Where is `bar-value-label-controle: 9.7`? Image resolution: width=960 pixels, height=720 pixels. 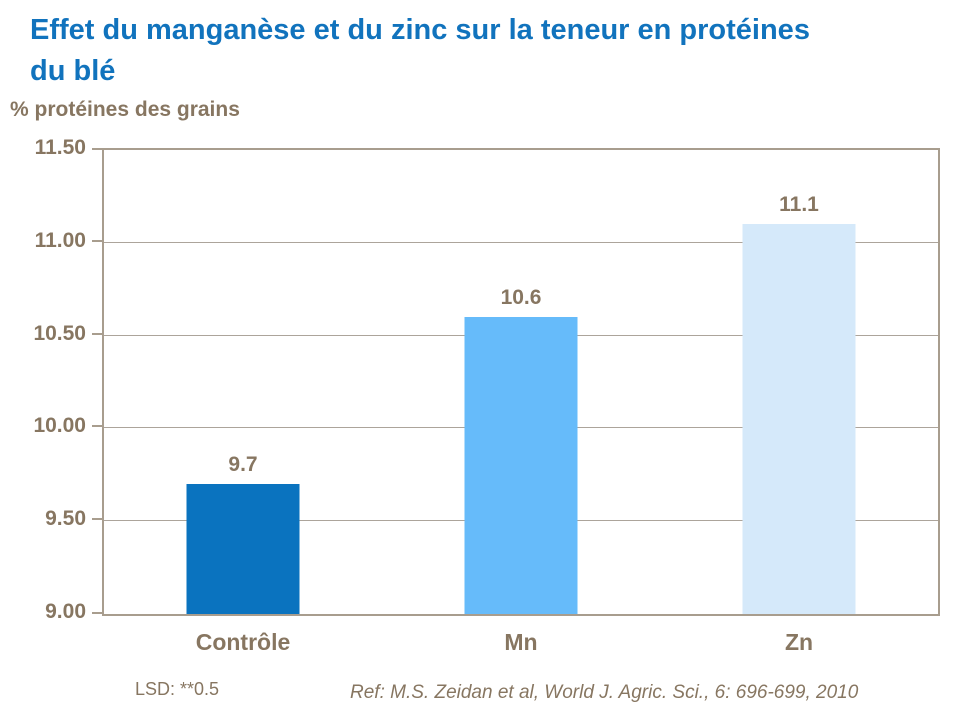
bar-value-label-controle: 9.7 is located at coordinates (243, 465).